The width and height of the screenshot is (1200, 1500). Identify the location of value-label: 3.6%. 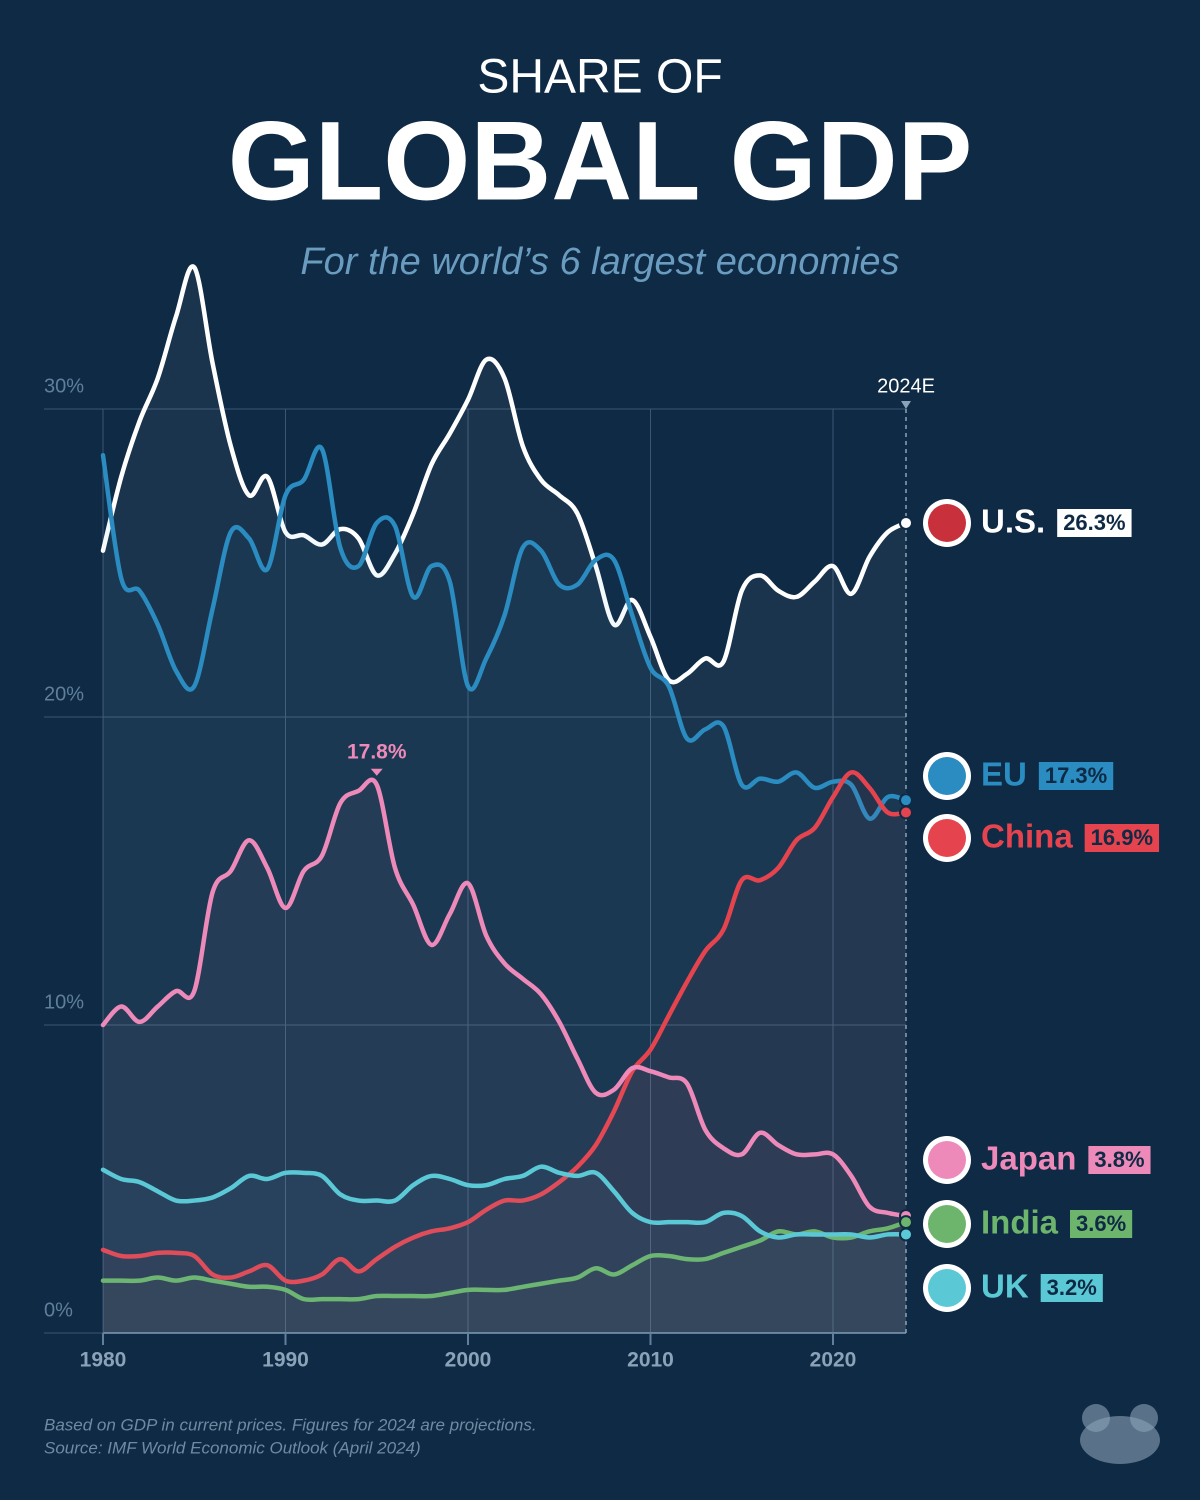
(1101, 1223).